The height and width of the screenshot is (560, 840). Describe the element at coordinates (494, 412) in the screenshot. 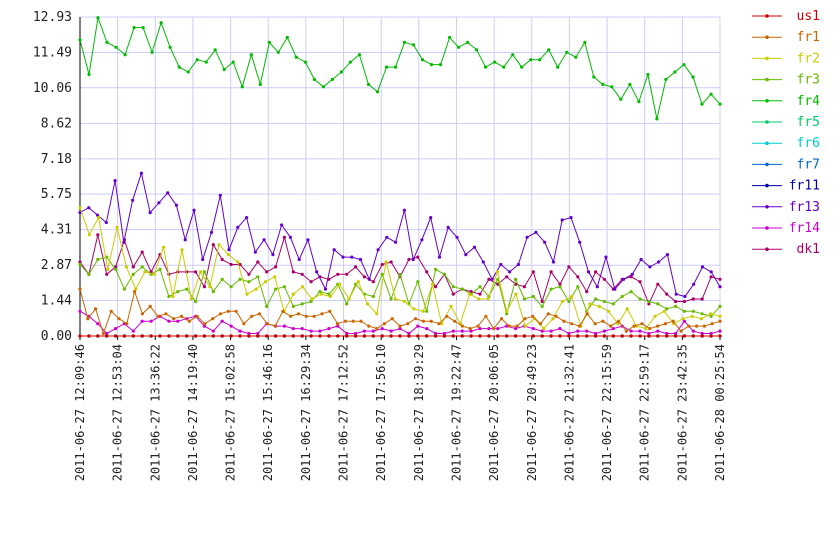

I see `x-tick-label: 2011-06-27 20:06:05` at that location.